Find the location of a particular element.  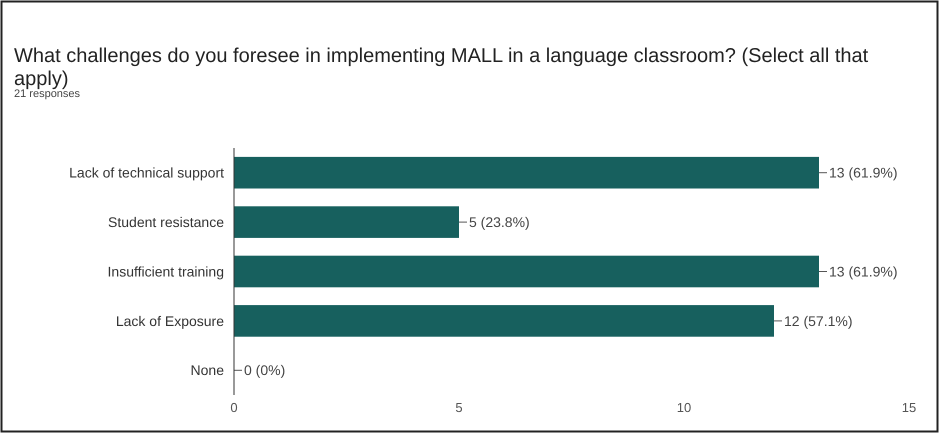

y-tick-label: Insufficient training is located at coordinates (166, 271).